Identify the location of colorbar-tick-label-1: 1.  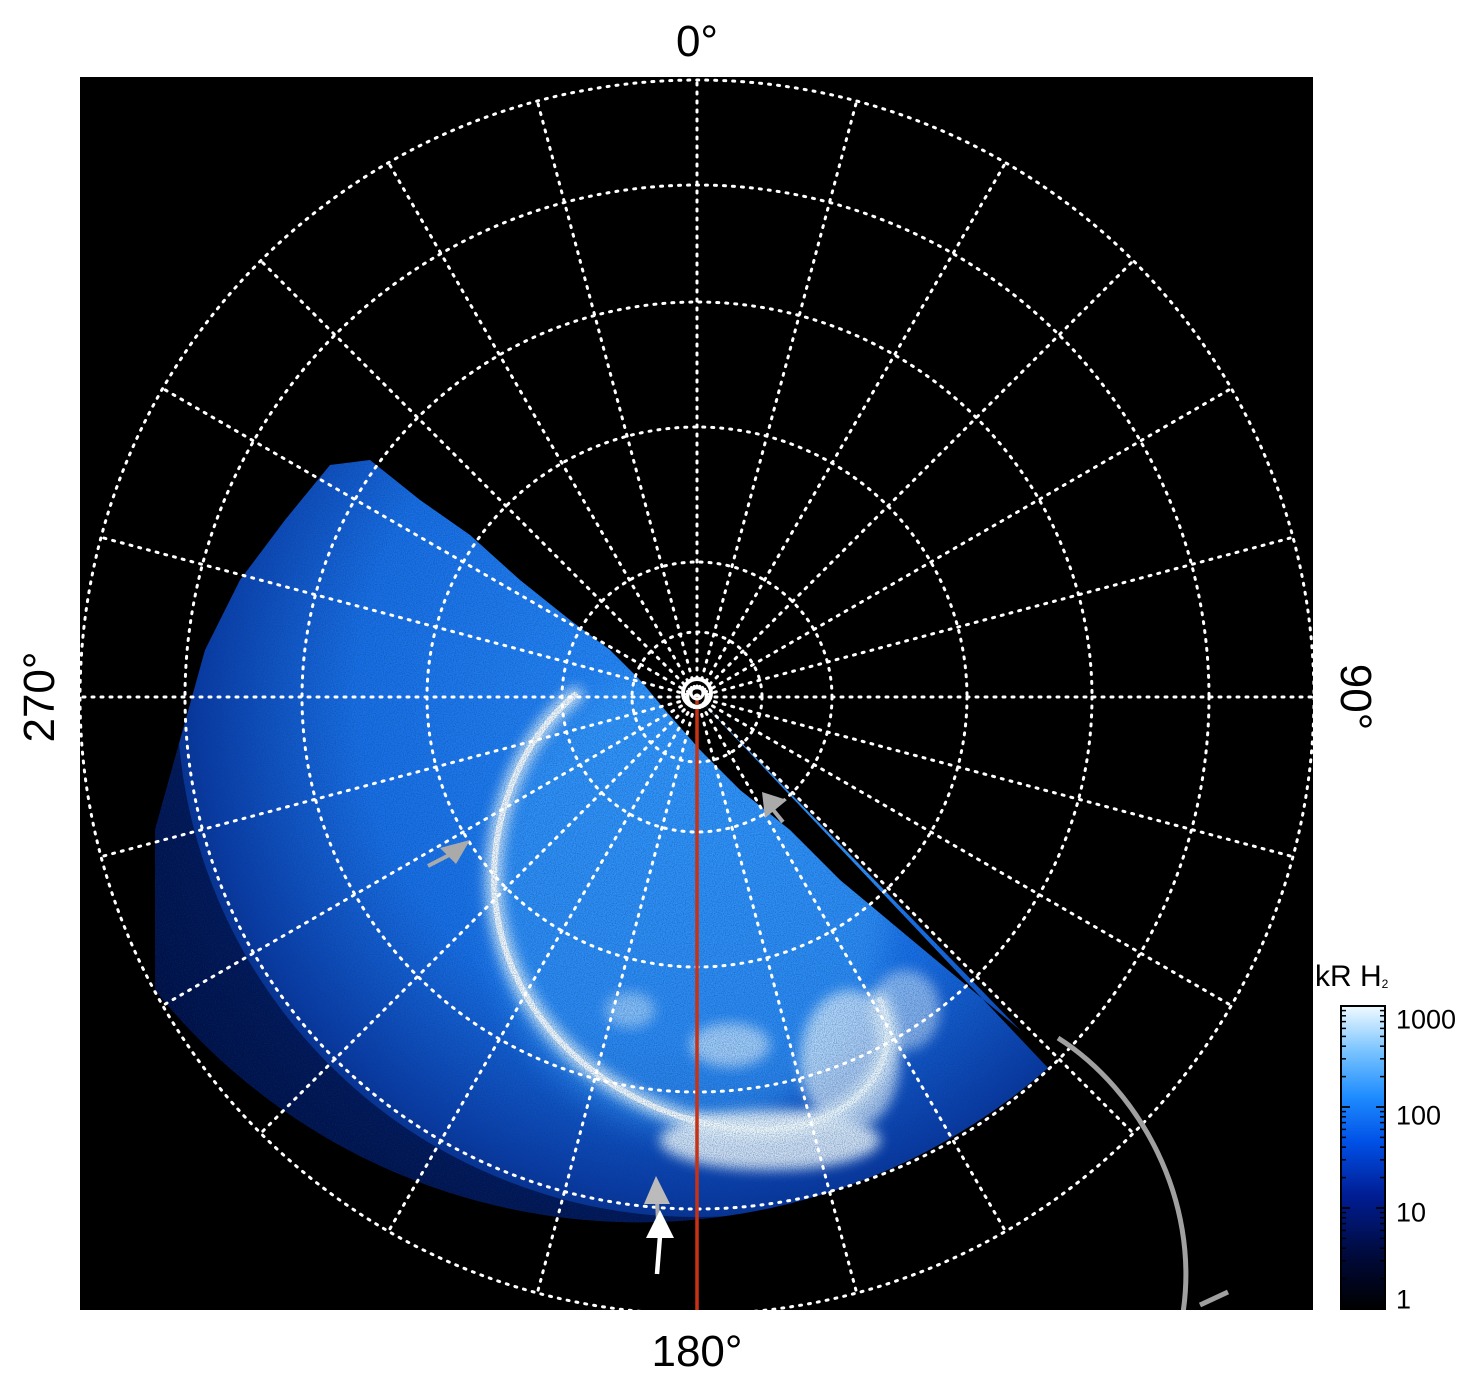
(1404, 1299).